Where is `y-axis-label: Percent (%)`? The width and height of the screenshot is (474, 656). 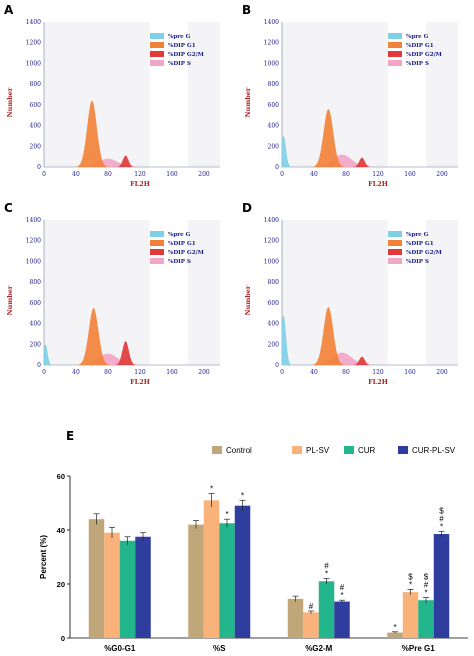
y-axis-label: Percent (%) is located at coordinates (43, 557).